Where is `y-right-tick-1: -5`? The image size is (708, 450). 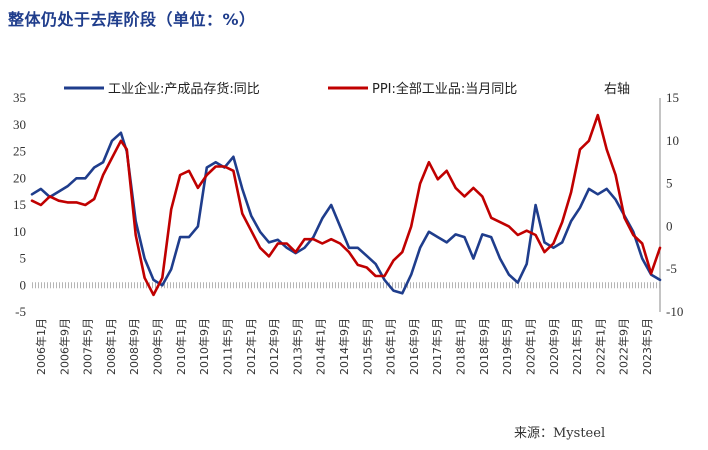 y-right-tick-1: -5 is located at coordinates (671, 268).